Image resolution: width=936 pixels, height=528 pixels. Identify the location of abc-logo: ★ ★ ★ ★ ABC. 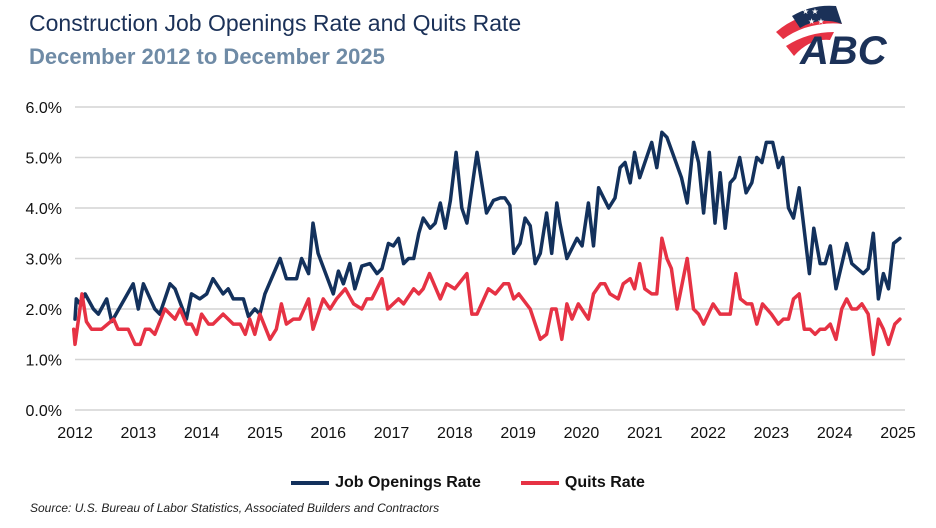
(837, 37).